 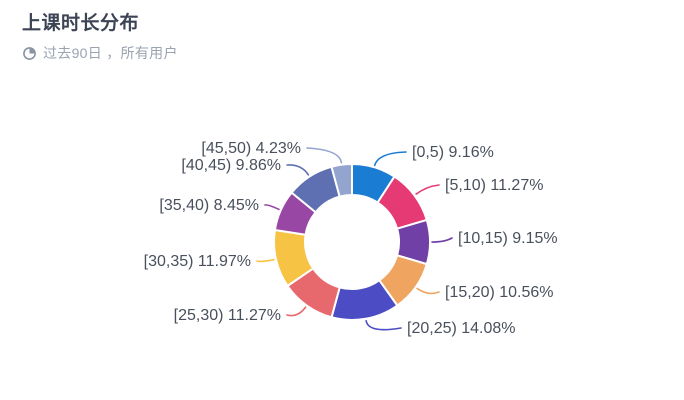 I want to click on pie-label: [20,25) 14.08%, so click(x=461, y=328).